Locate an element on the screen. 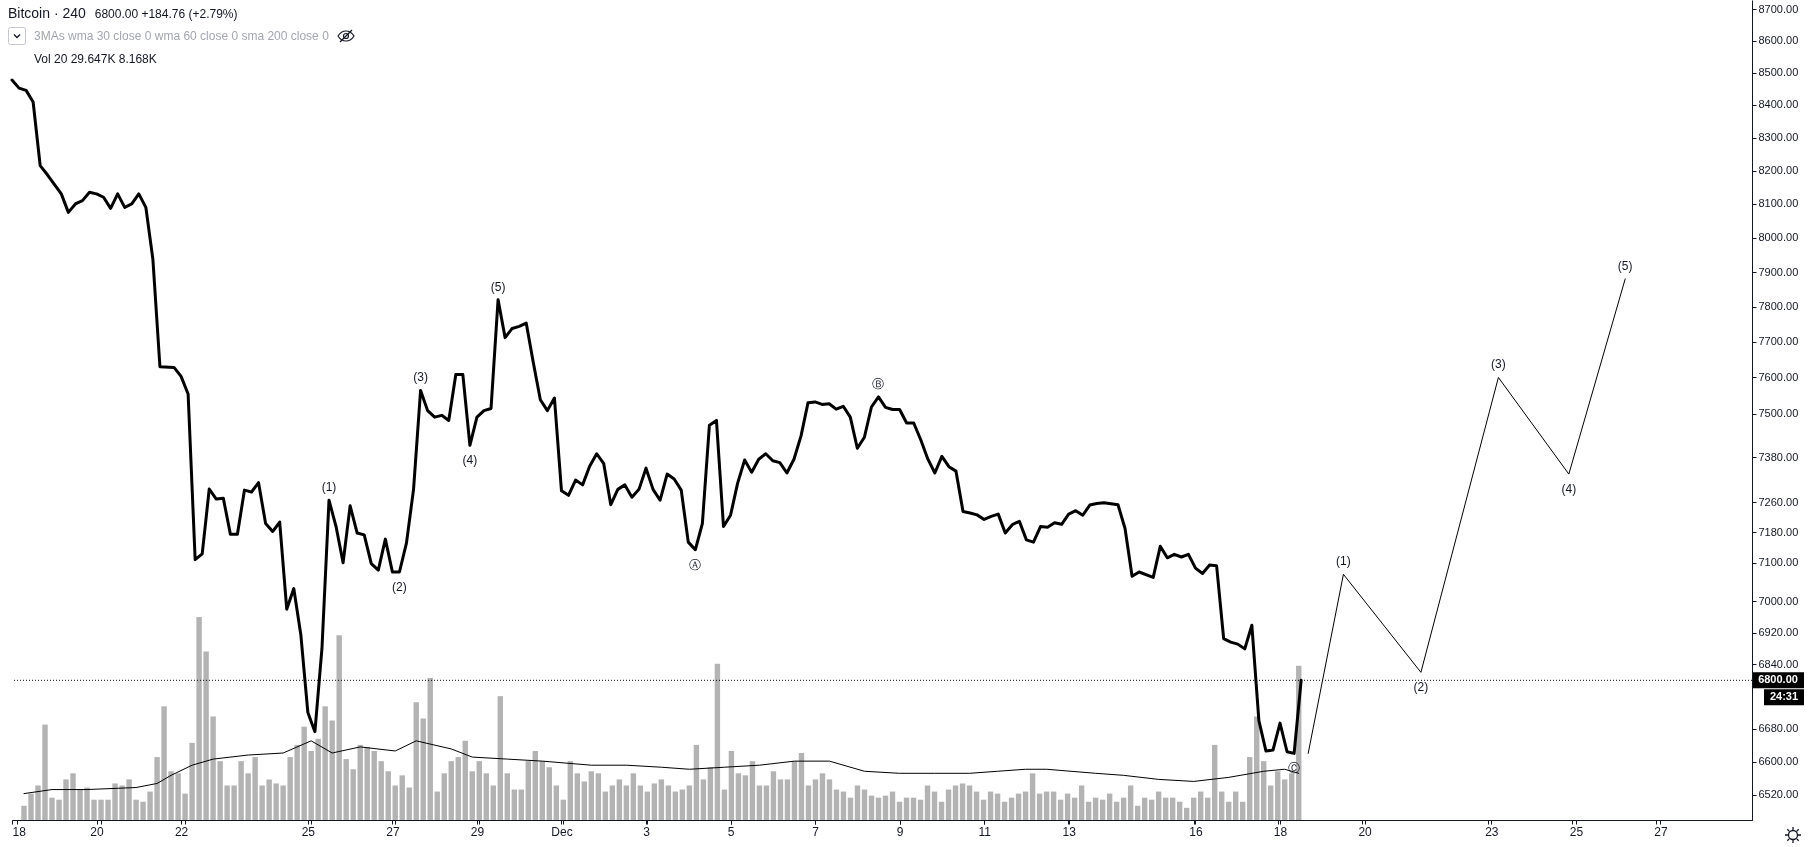  y-tick-label: 7380.00 is located at coordinates (1778, 456).